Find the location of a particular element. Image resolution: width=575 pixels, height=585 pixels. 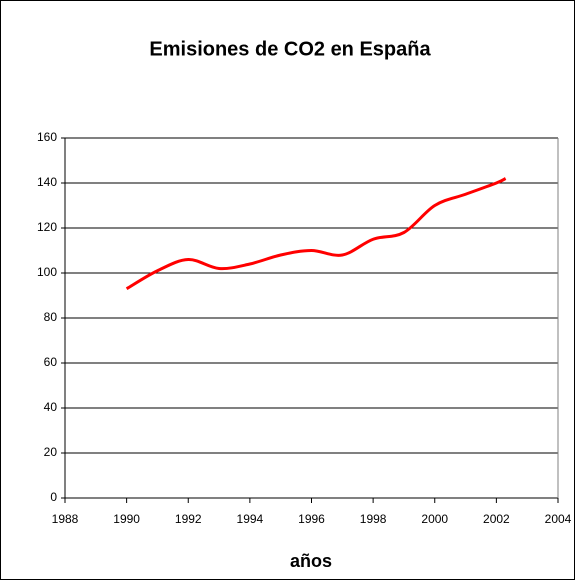

y-tick-label: 120 is located at coordinates (47, 227).